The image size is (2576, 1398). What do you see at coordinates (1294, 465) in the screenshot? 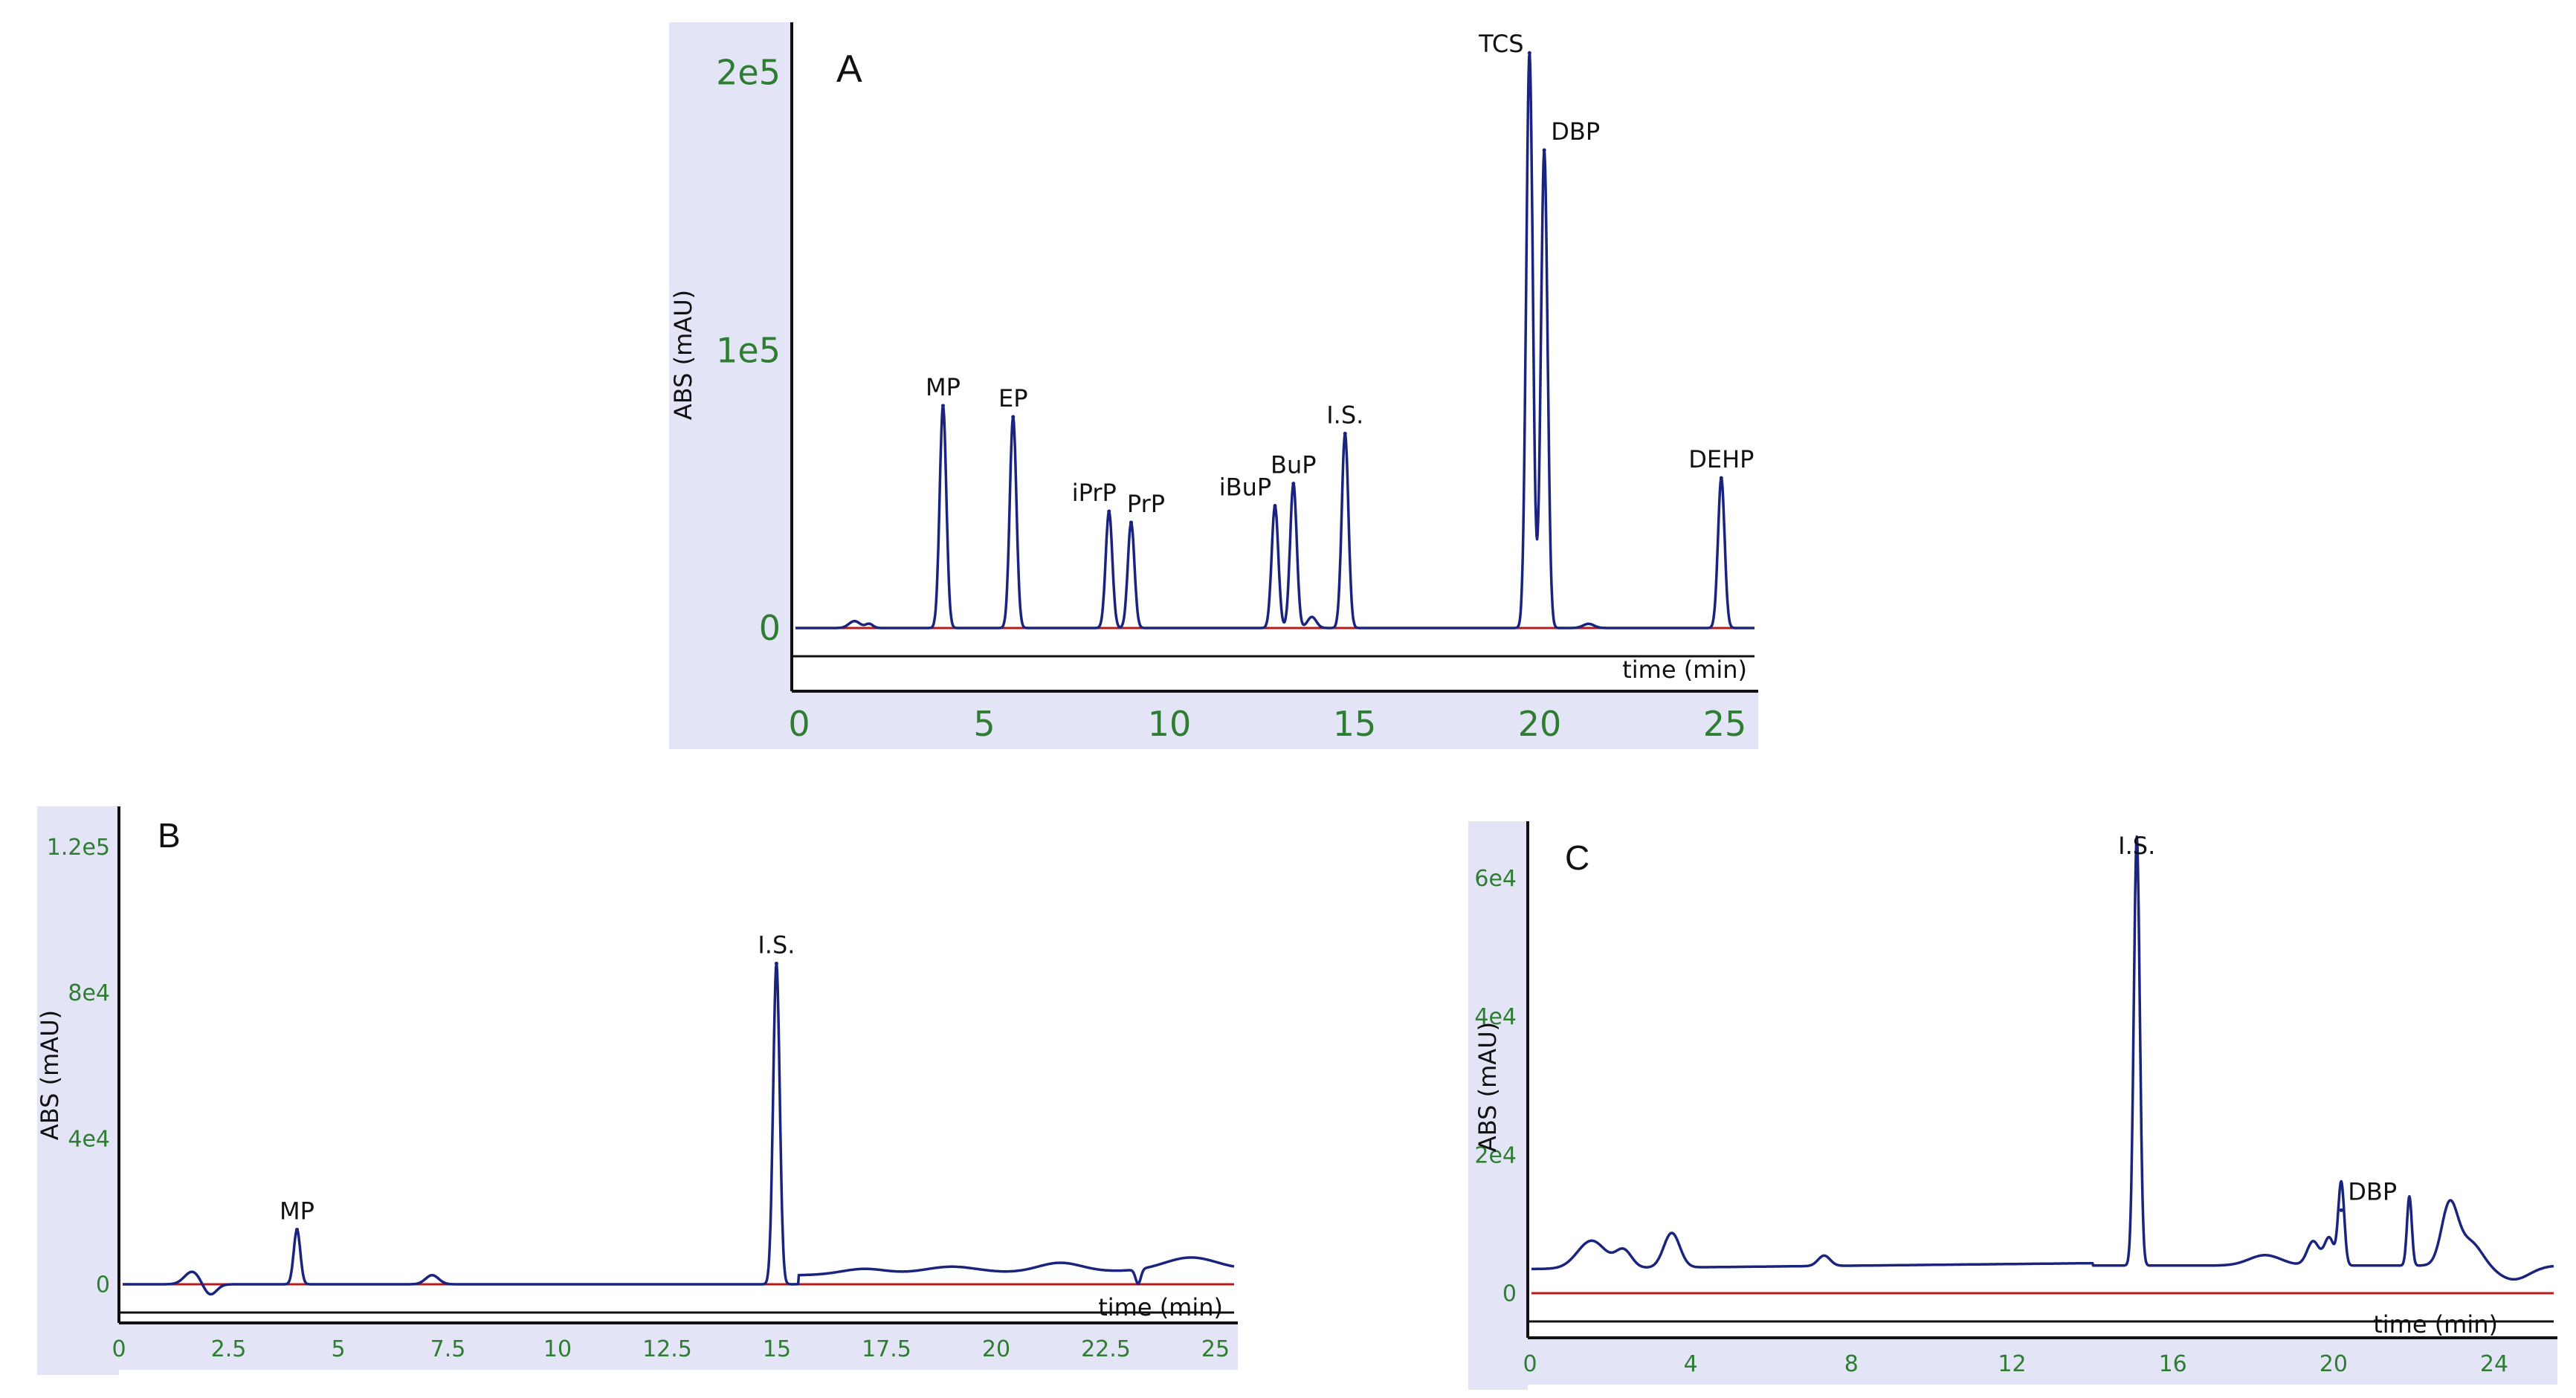
I see `peak-label-a: BuP` at bounding box center [1294, 465].